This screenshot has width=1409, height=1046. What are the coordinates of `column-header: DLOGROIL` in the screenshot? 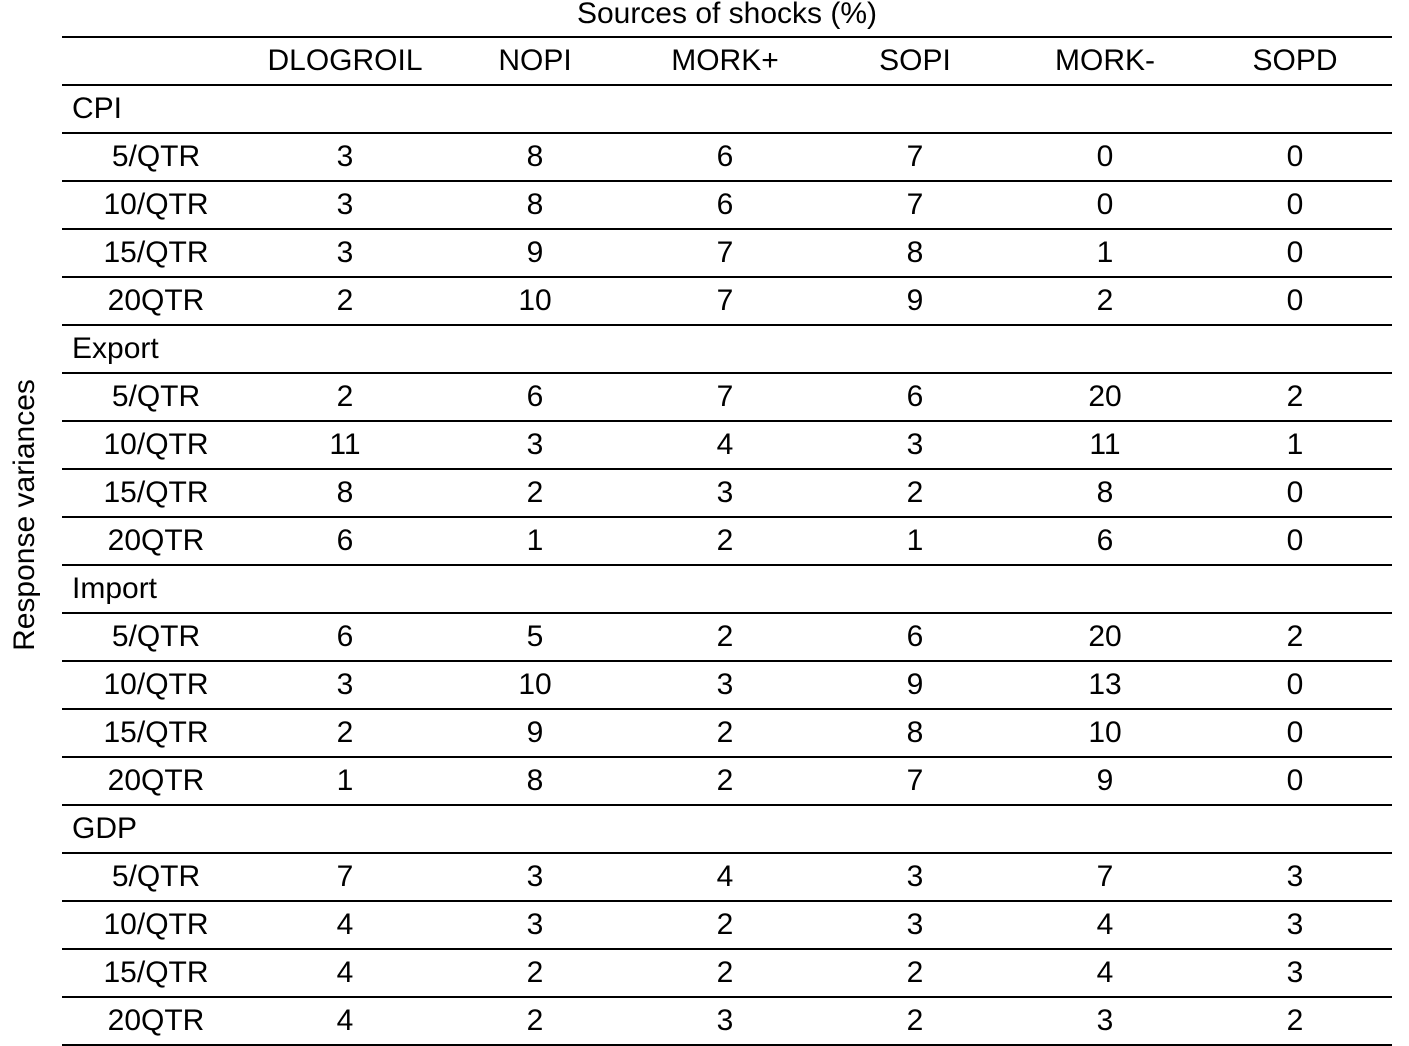 It's located at (345, 60).